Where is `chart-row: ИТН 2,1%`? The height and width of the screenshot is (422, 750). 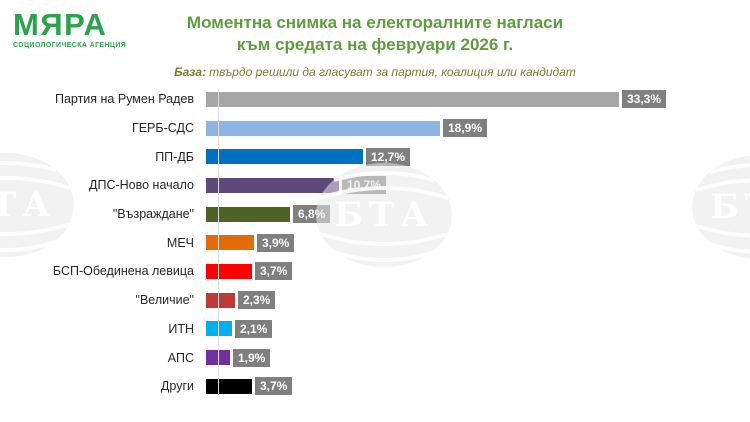 chart-row: ИТН 2,1% is located at coordinates (375, 329).